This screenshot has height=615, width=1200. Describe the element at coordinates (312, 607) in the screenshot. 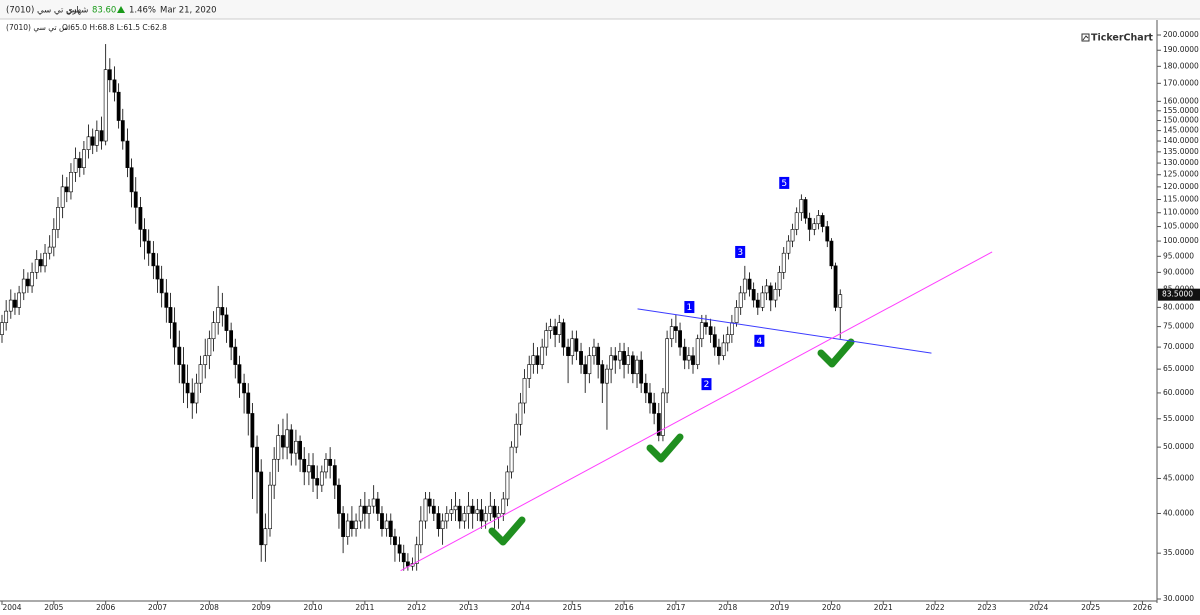

I see `x-tick-label: 2010` at that location.